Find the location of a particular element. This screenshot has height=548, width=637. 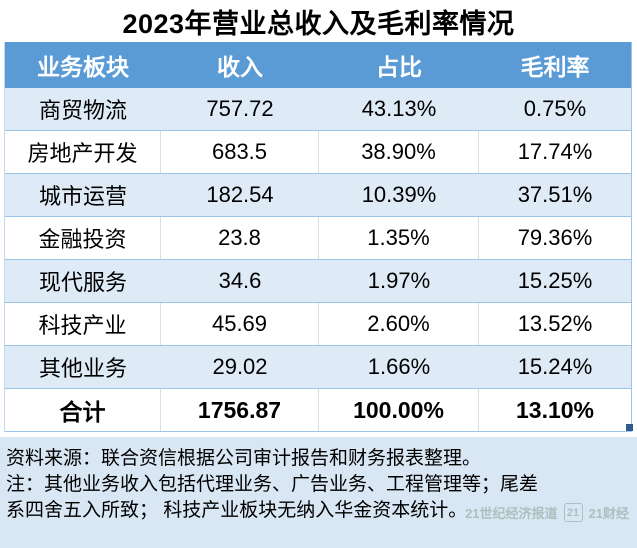

total-cell-revenue: 1756.87 is located at coordinates (240, 410).